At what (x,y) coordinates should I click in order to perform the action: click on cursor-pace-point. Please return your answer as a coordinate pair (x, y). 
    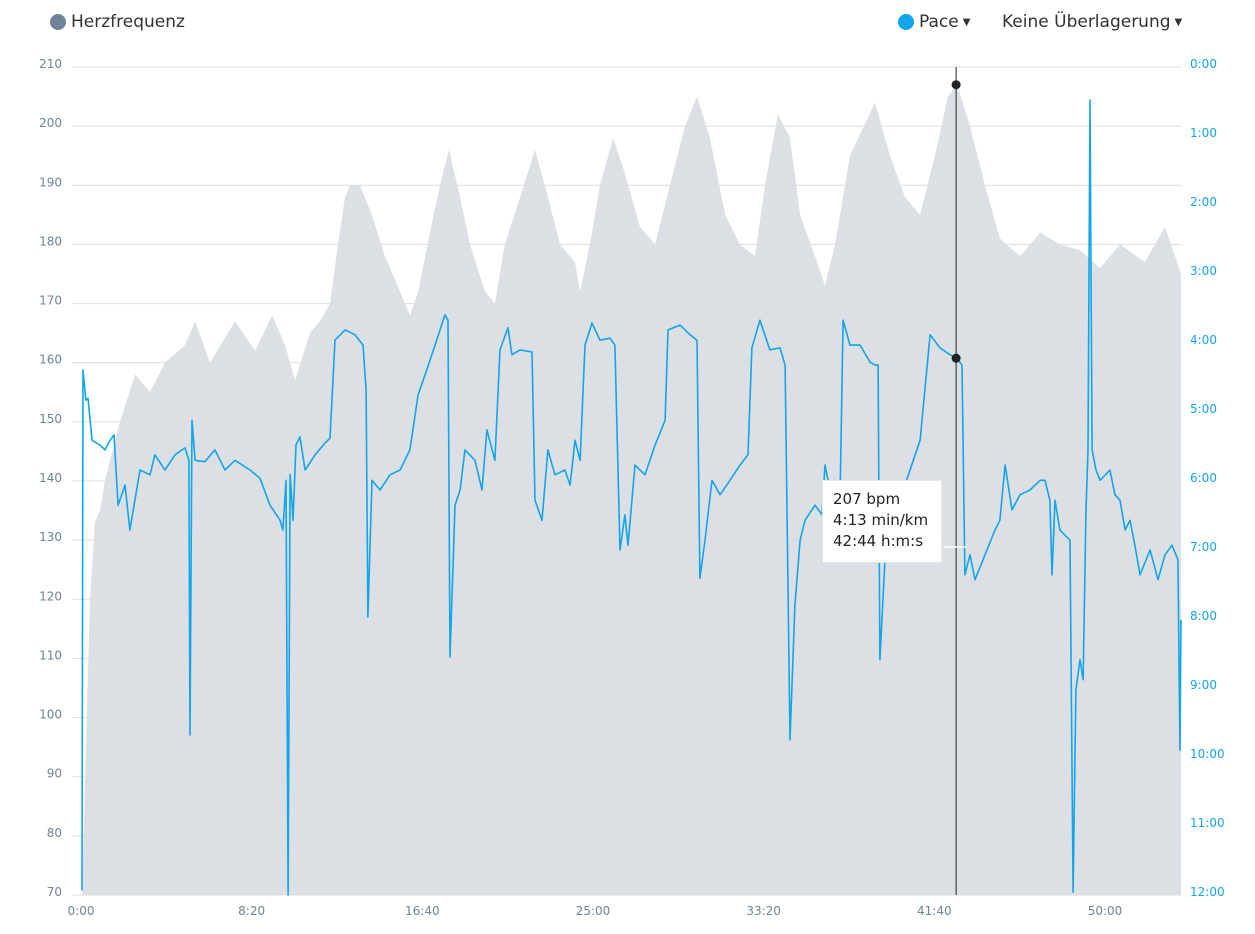
    Looking at the image, I should click on (956, 358).